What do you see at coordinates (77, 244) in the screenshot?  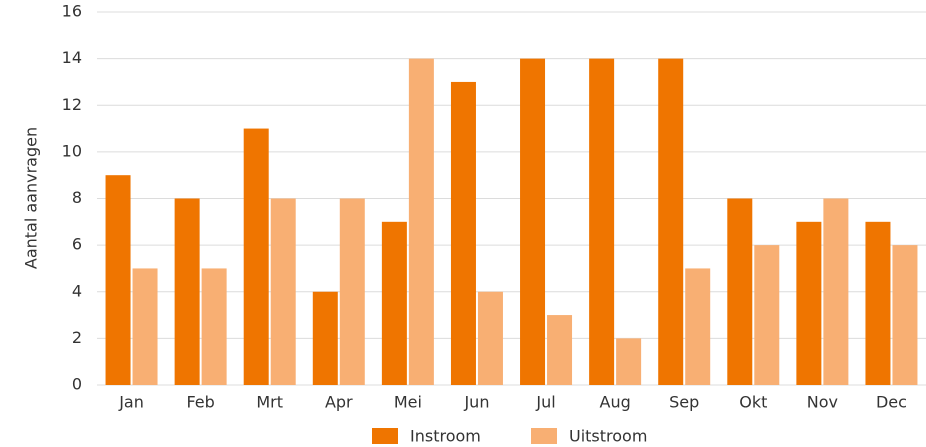 I see `y-tick-label: 6` at bounding box center [77, 244].